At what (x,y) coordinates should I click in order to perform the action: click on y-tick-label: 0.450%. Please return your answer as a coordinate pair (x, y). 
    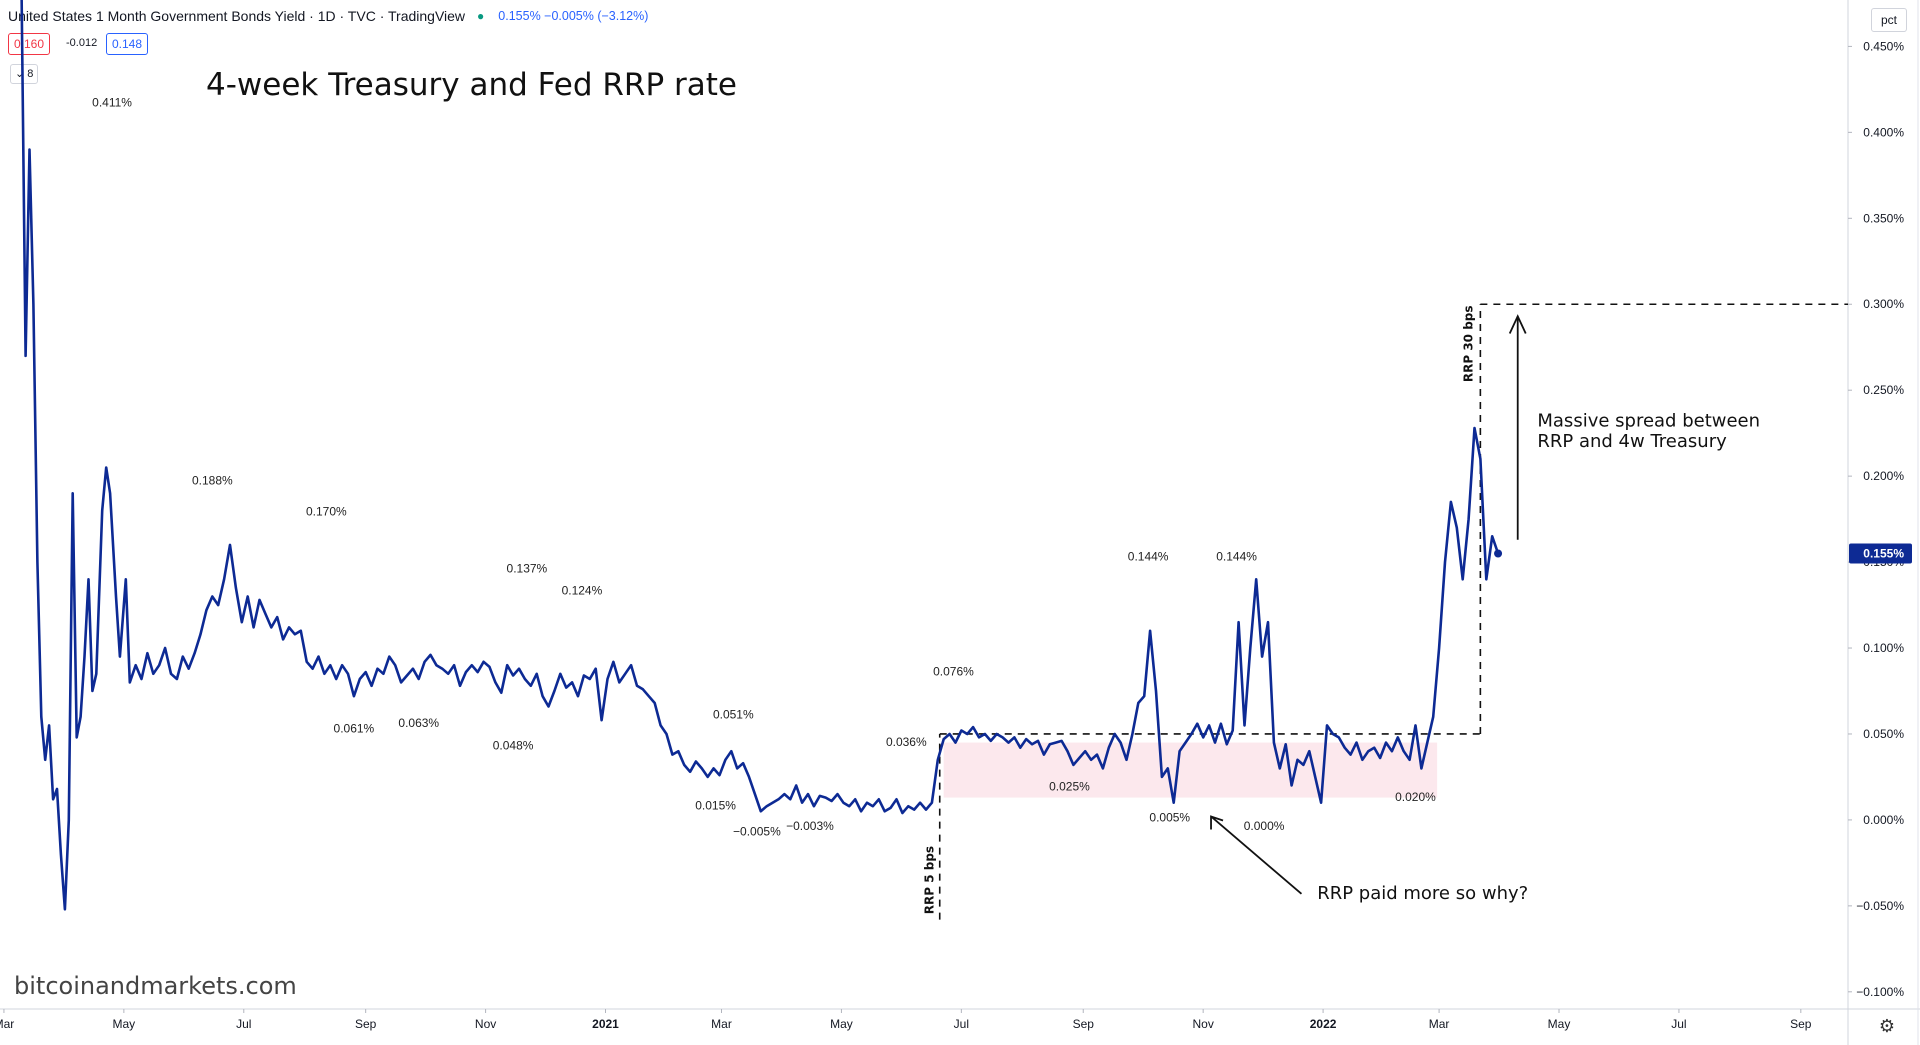
    Looking at the image, I should click on (1883, 46).